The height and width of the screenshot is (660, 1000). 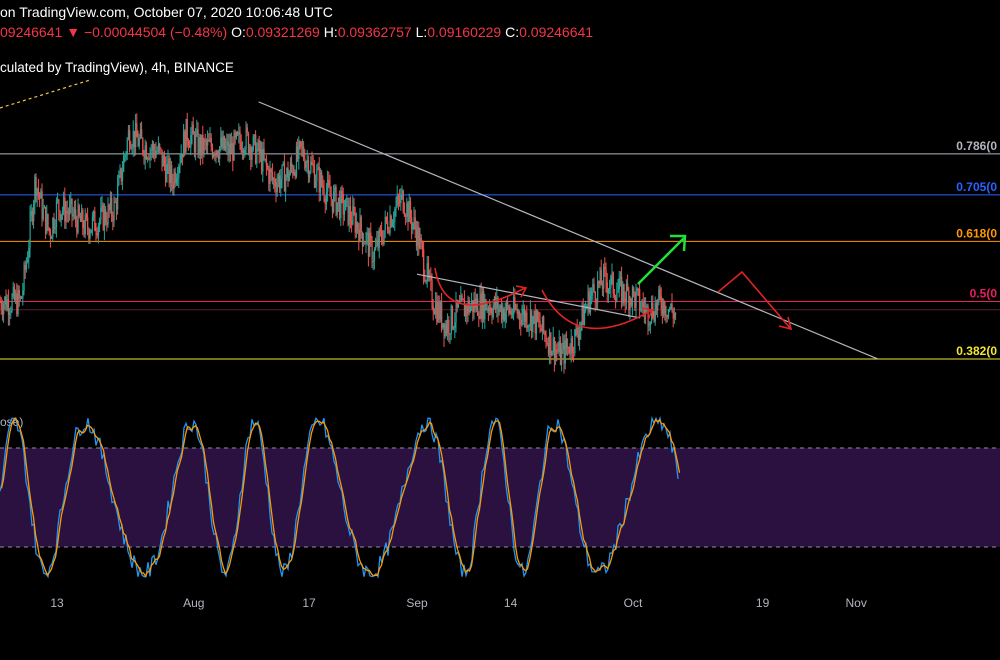 What do you see at coordinates (117, 67) in the screenshot?
I see `symbol-info-line: culated by TradingView), 4h, BINANCE` at bounding box center [117, 67].